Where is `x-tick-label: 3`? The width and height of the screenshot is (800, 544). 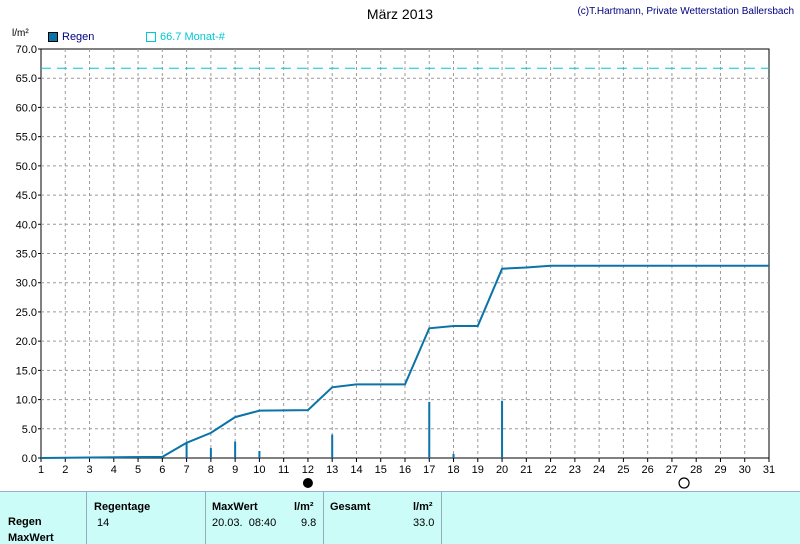
x-tick-label: 3 is located at coordinates (89, 470).